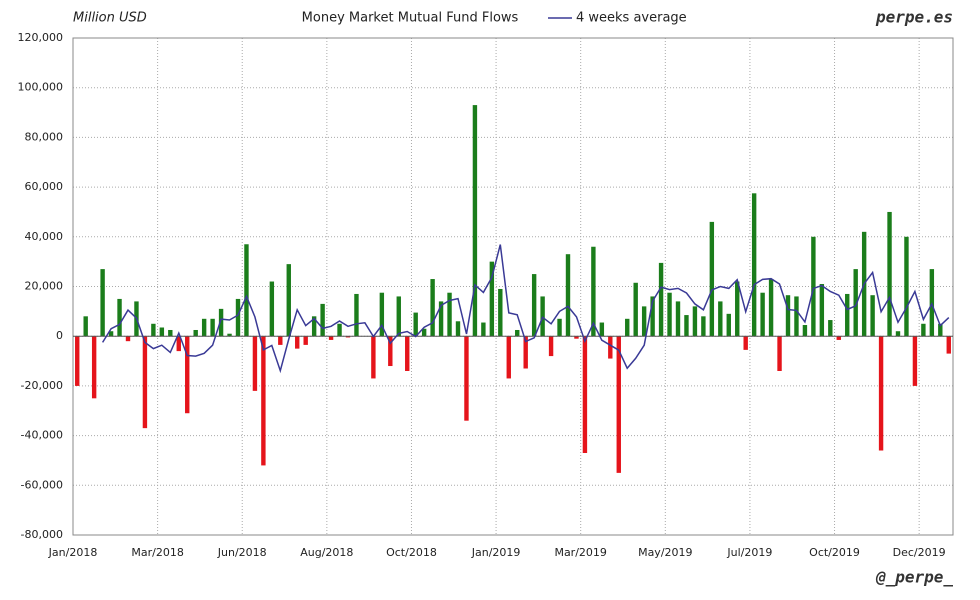  I want to click on watermark: @_perpe_, so click(914, 577).